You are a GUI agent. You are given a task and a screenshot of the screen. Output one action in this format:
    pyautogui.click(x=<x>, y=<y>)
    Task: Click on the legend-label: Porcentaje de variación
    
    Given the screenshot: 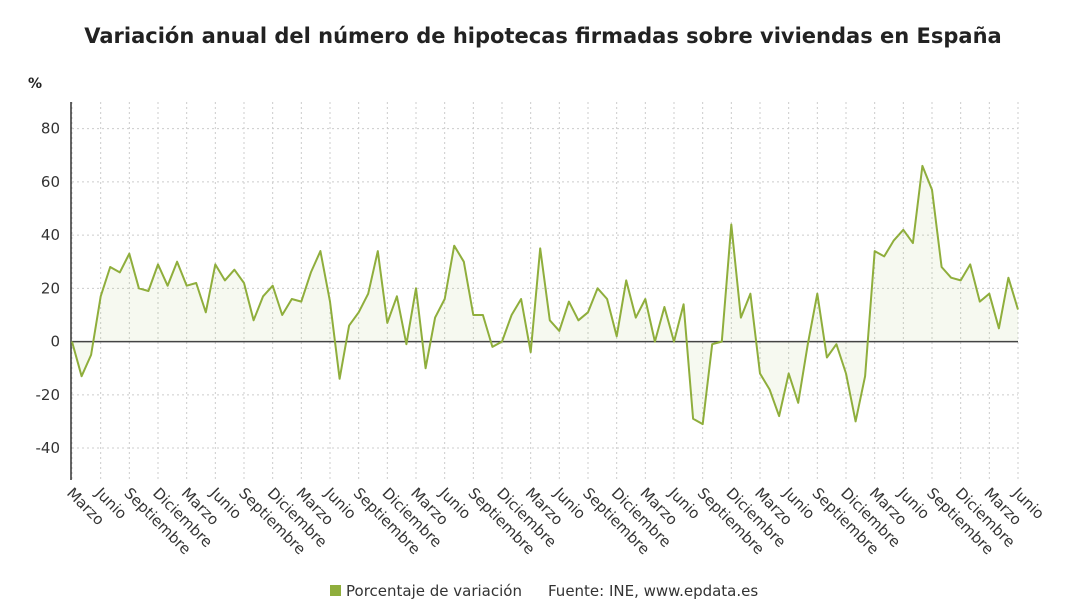 What is the action you would take?
    pyautogui.click(x=434, y=591)
    